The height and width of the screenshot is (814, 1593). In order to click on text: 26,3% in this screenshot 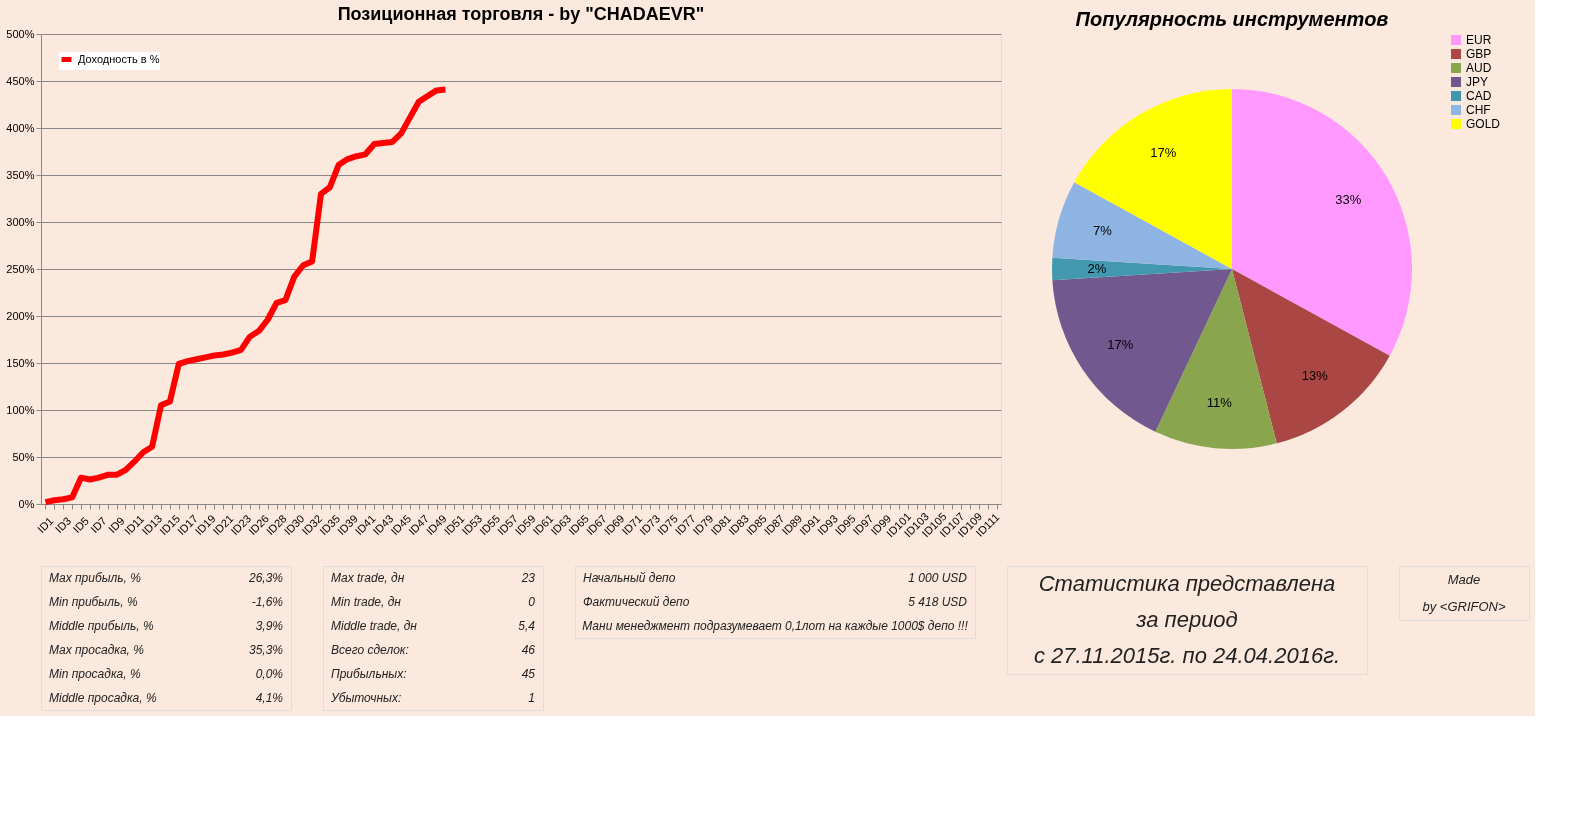, I will do `click(265, 578)`.